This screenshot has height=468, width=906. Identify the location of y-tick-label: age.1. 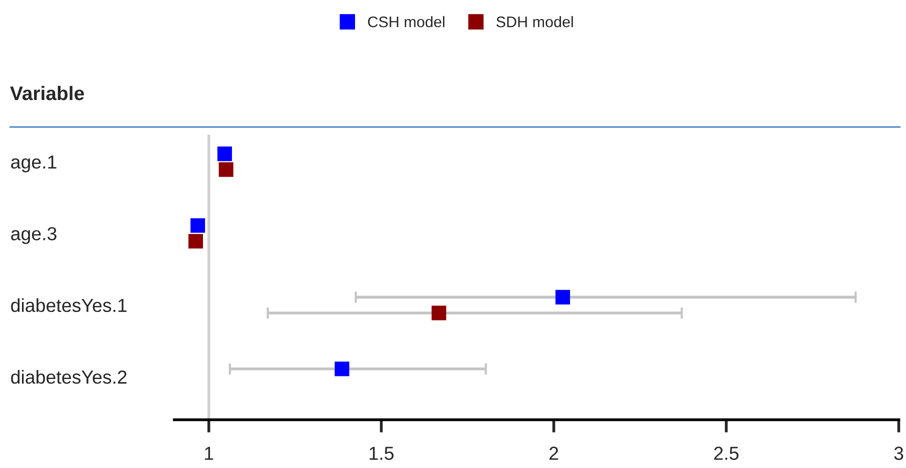
(33, 164).